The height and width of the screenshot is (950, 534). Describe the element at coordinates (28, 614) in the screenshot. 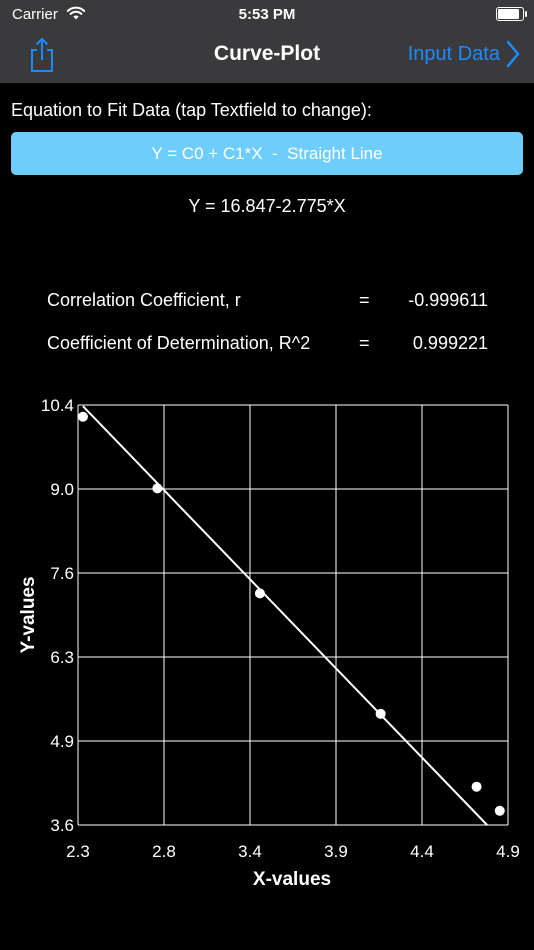

I see `y-axis-label: Y-values` at that location.